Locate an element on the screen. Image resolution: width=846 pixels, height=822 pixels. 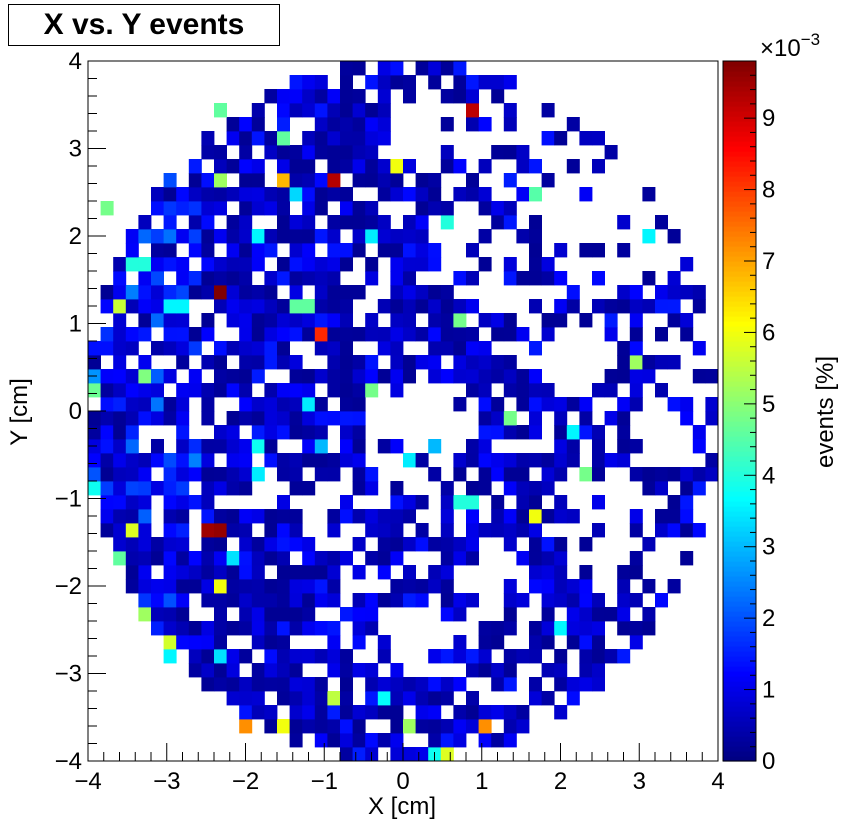
z-tick-label: 6 is located at coordinates (768, 332).